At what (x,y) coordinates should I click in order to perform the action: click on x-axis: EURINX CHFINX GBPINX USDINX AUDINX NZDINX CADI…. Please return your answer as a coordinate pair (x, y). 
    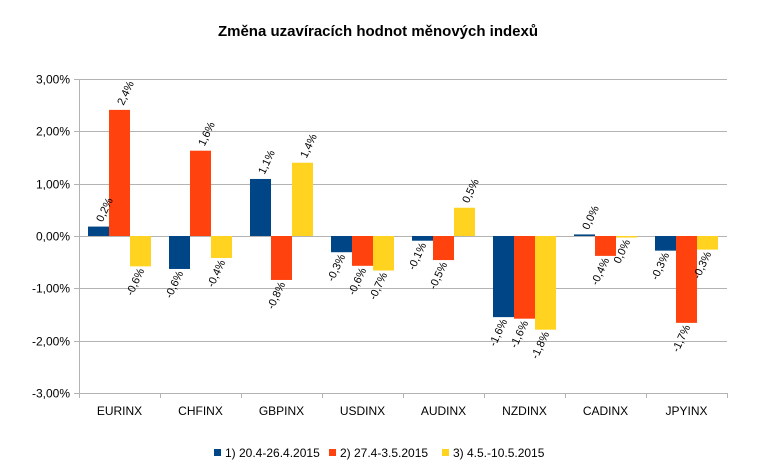
    Looking at the image, I should click on (402, 411).